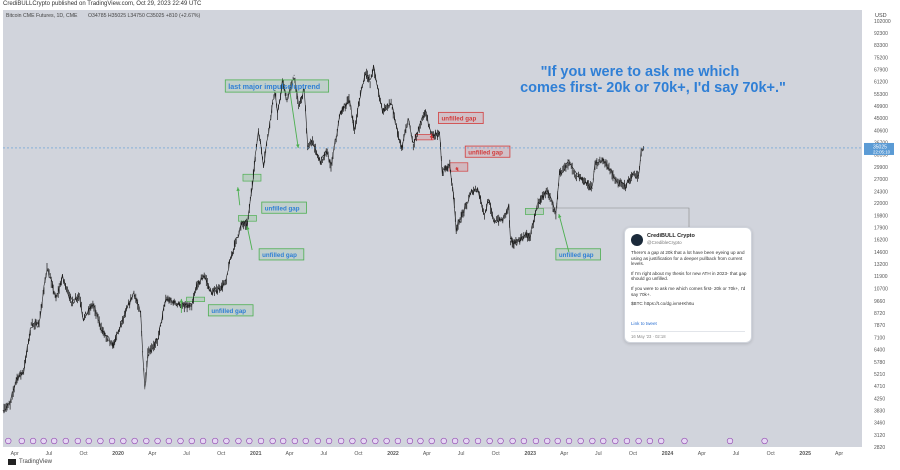 This screenshot has width=900, height=470. What do you see at coordinates (644, 323) in the screenshot?
I see `link-to-tweet: Link to tweet` at bounding box center [644, 323].